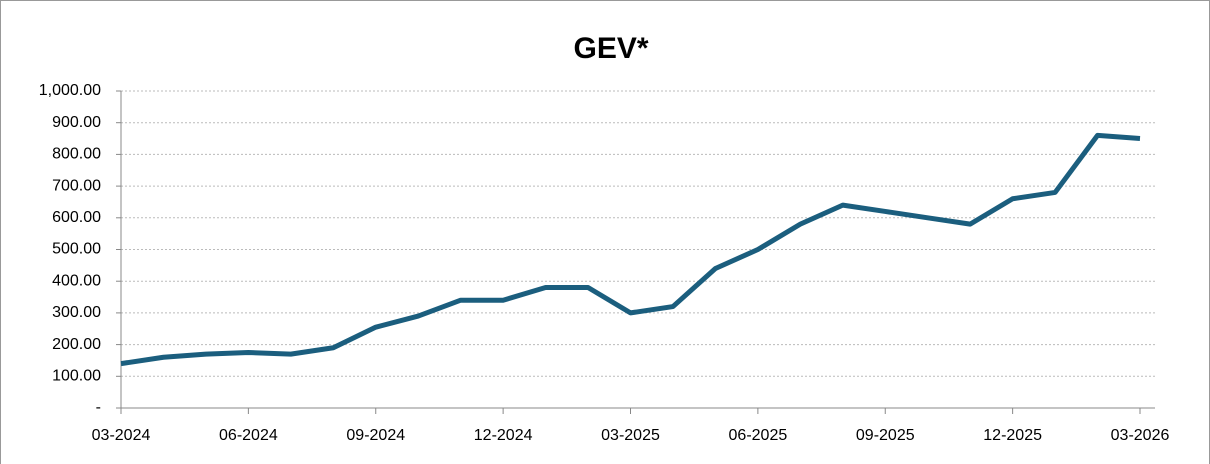 The height and width of the screenshot is (464, 1210). I want to click on y-tick-label: 400.00, so click(76, 280).